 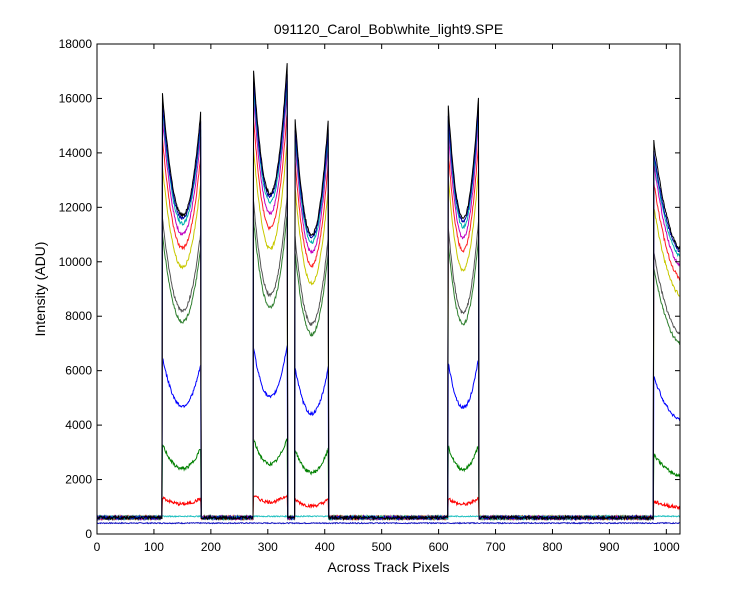 I want to click on y-tick-label: 0, so click(x=88, y=534).